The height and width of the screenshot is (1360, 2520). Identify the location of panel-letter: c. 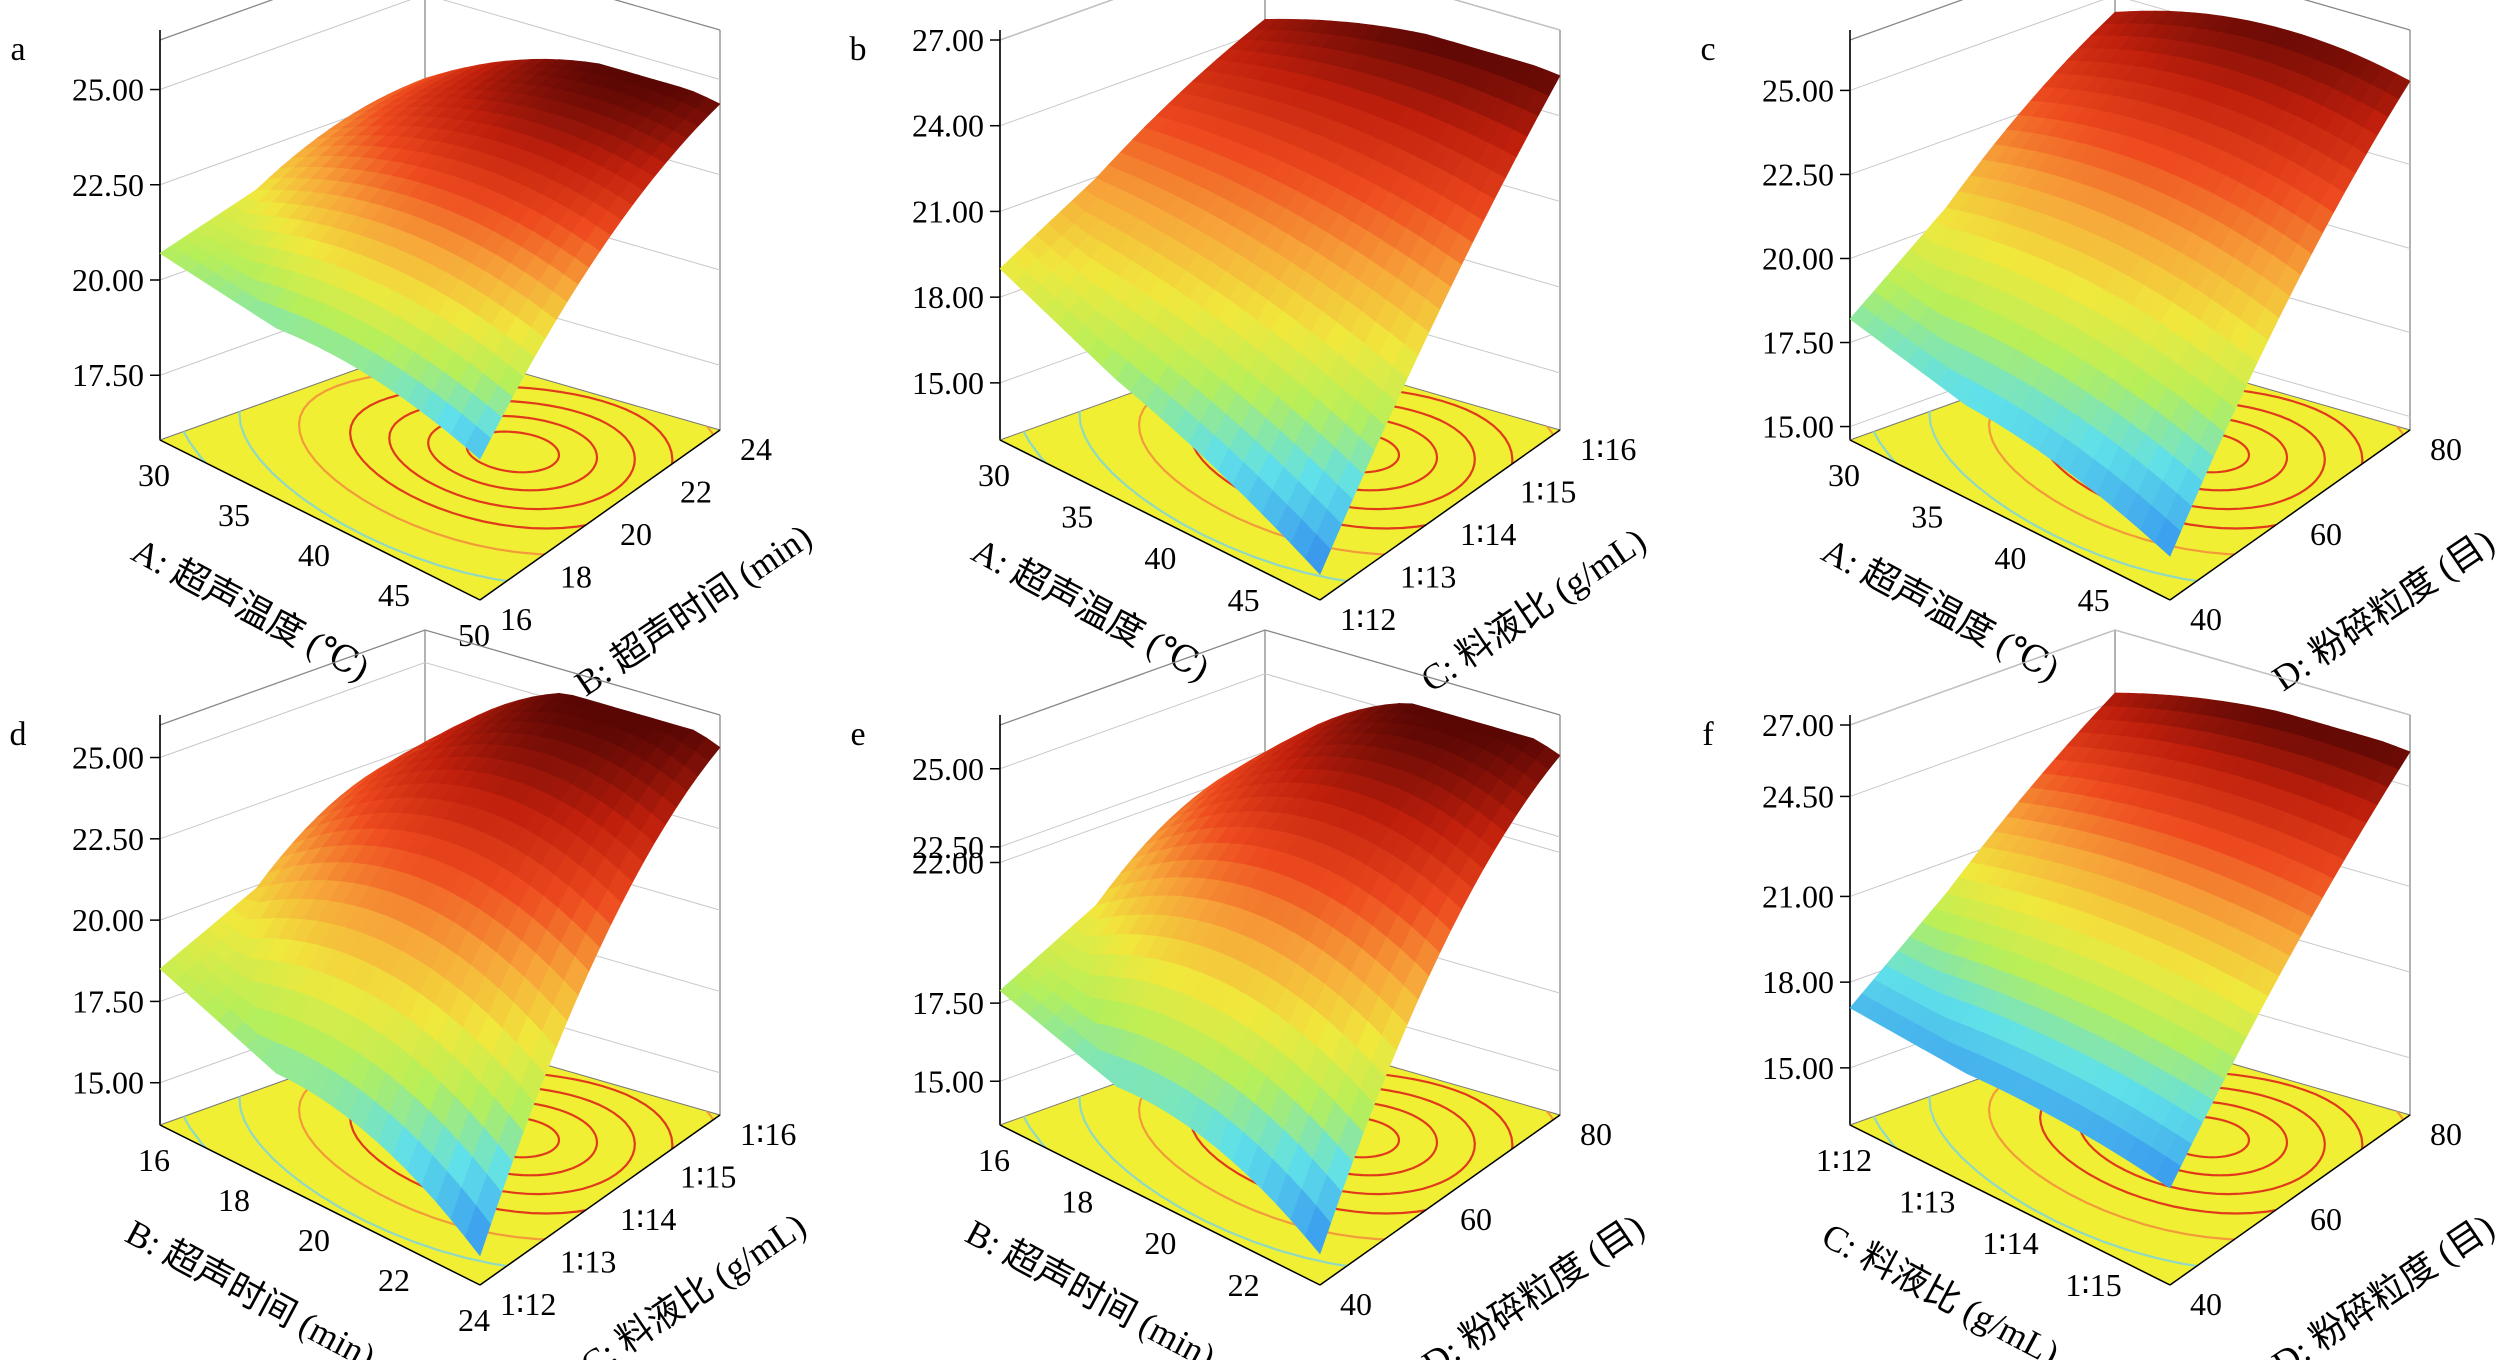
(1707, 49).